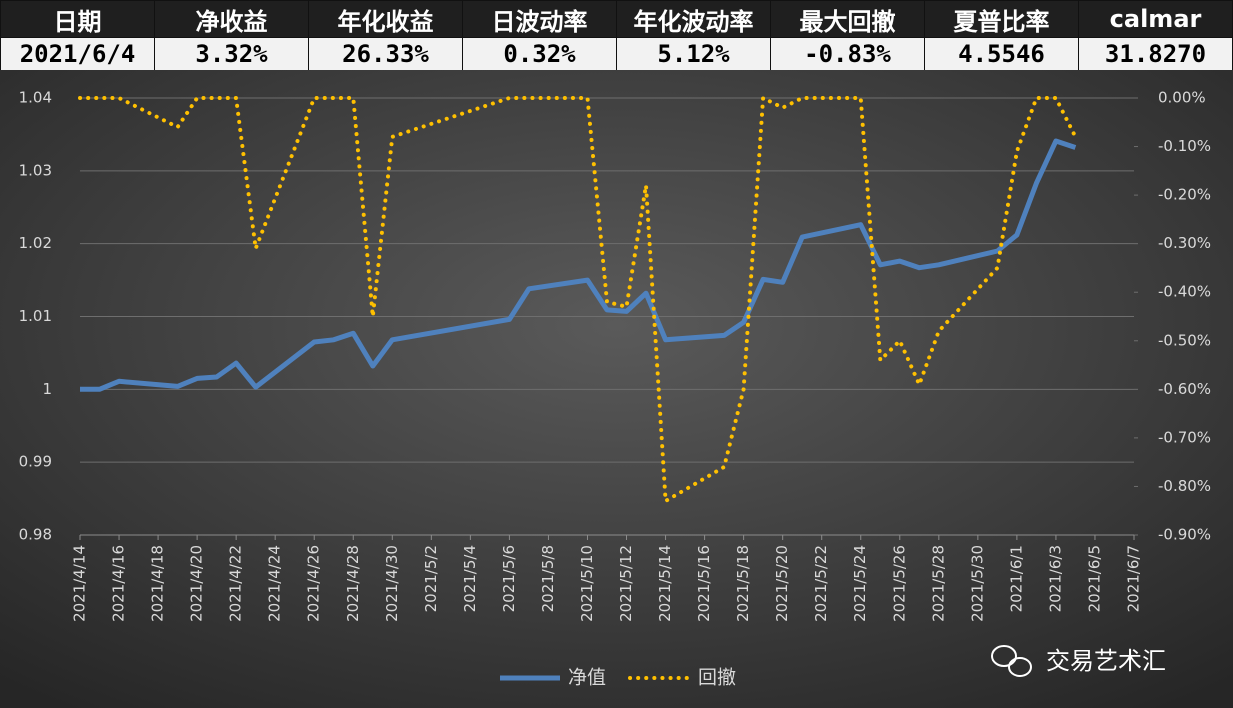 Image resolution: width=1233 pixels, height=708 pixels. Describe the element at coordinates (1106, 661) in the screenshot. I see `watermark: 交易艺术汇` at that location.